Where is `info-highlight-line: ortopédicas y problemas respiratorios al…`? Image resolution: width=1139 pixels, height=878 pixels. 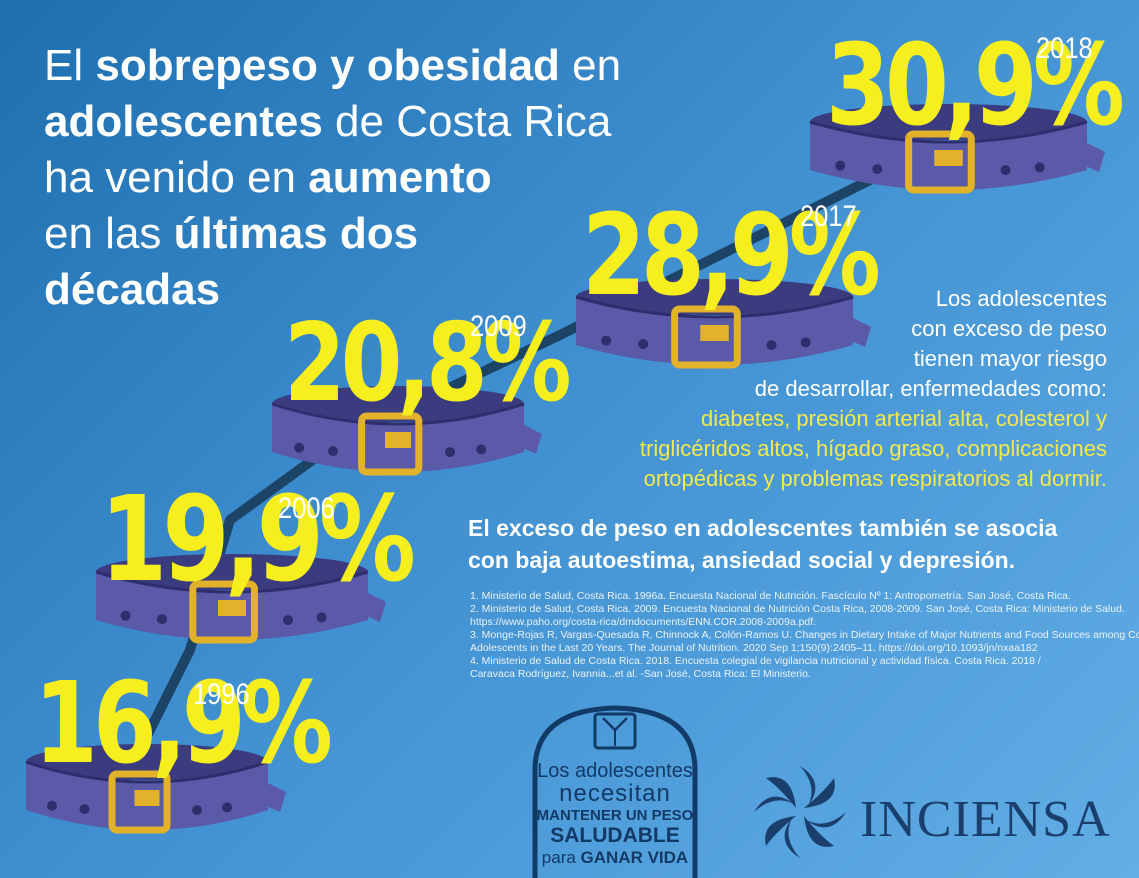
info-highlight-line: ortopédicas y problemas respiratorios al… is located at coordinates (875, 478).